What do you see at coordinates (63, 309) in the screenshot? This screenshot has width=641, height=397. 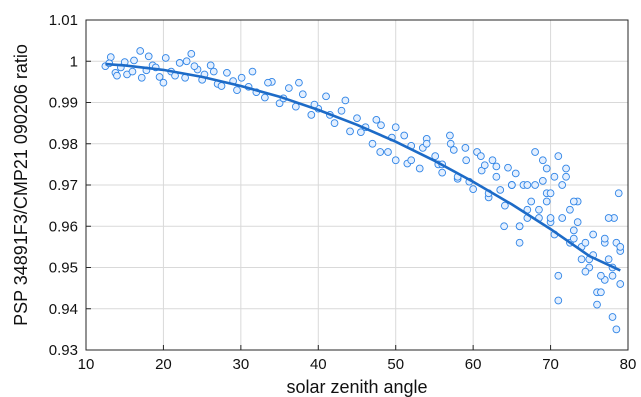 I see `y-tick-label: 0.94` at bounding box center [63, 309].